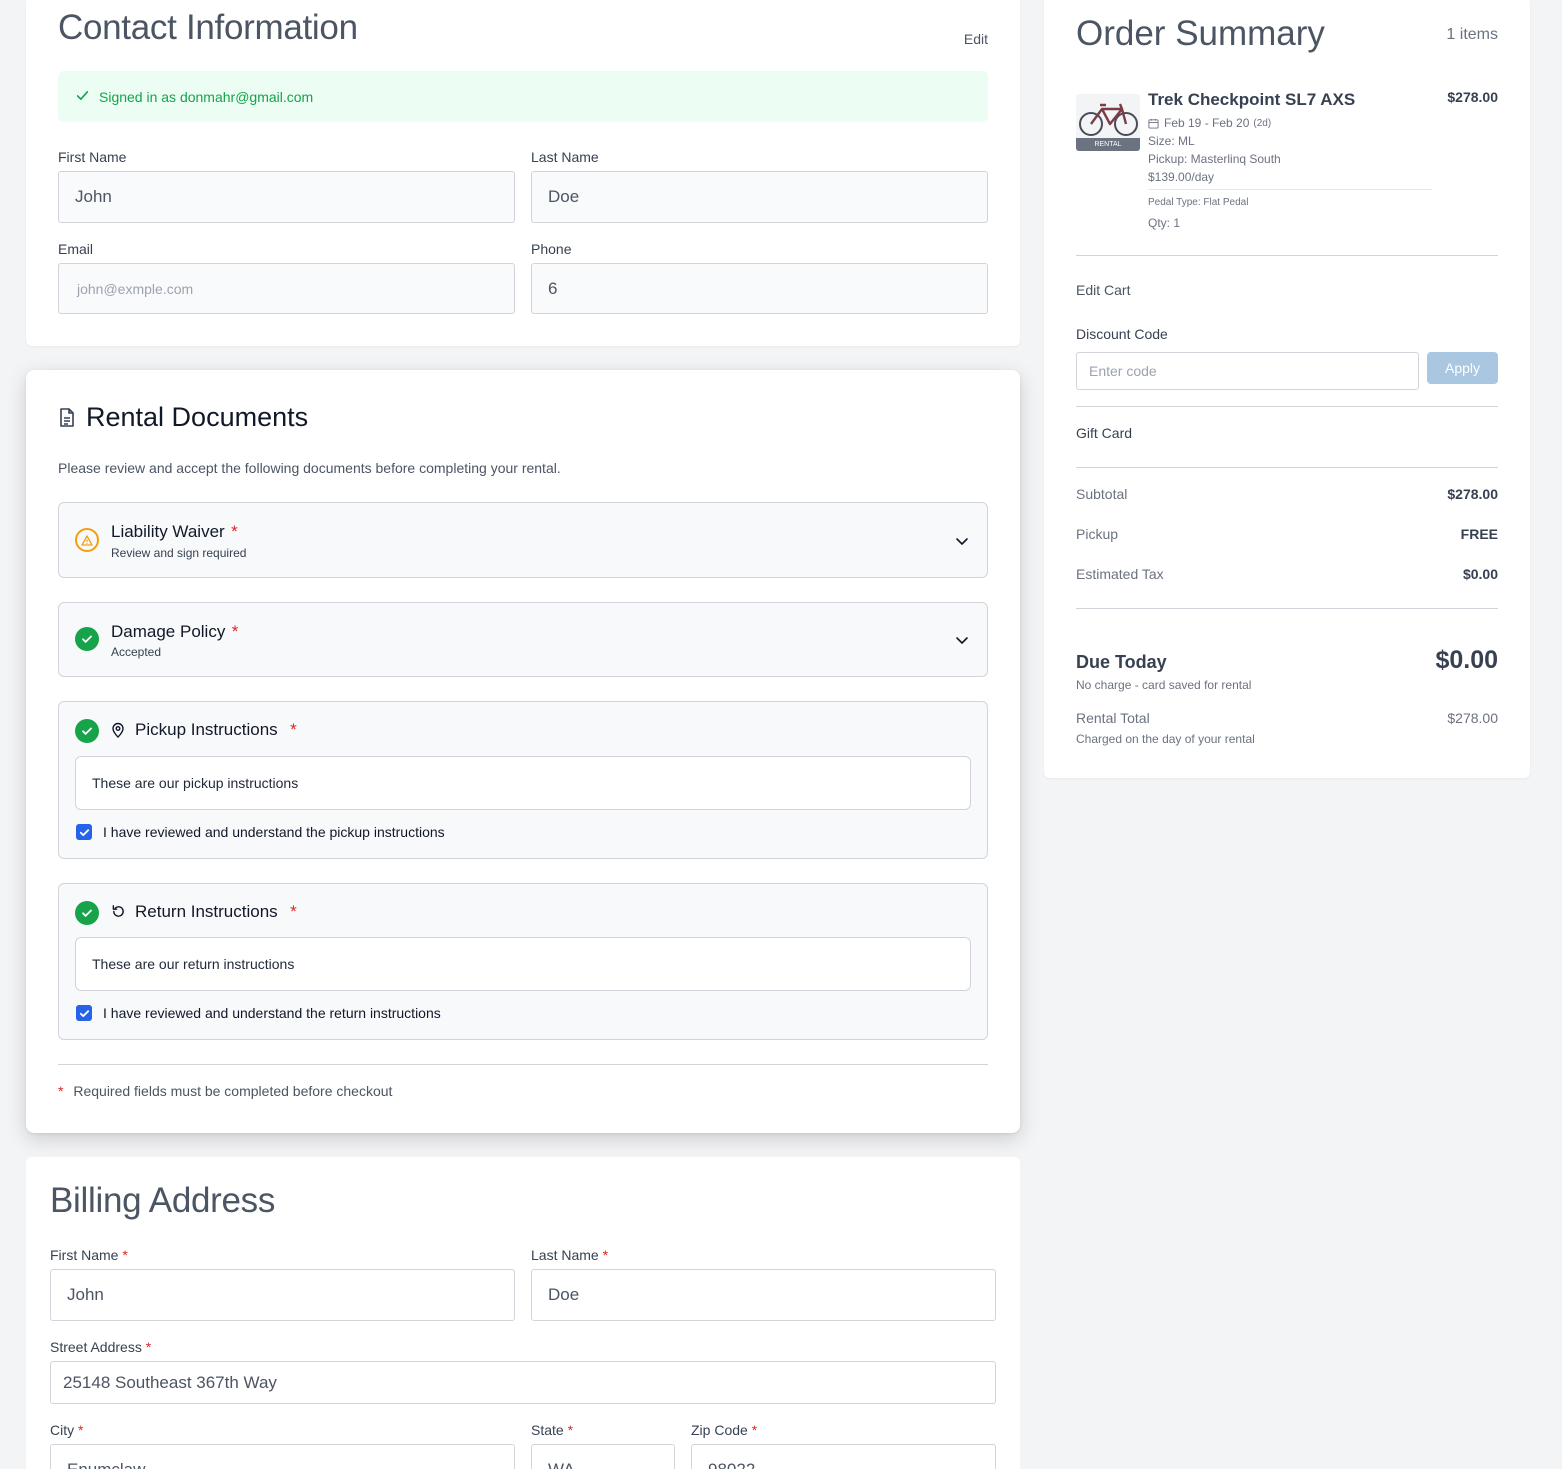 The width and height of the screenshot is (1562, 1469). I want to click on product-qty: Qty: 1, so click(1164, 223).